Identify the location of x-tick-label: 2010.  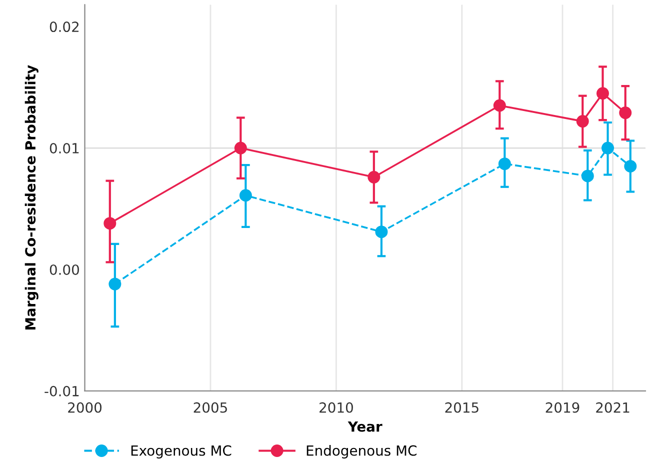
(336, 407).